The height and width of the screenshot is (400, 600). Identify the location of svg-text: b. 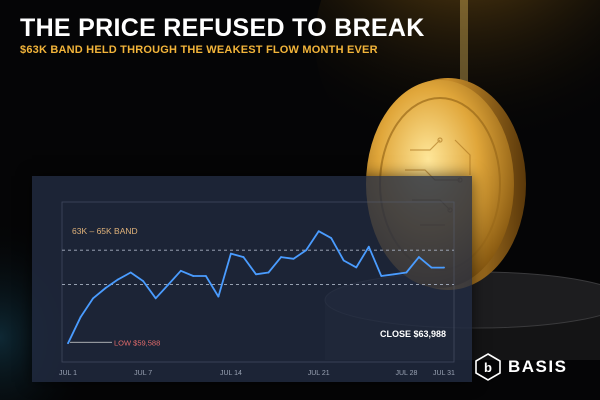
(488, 367).